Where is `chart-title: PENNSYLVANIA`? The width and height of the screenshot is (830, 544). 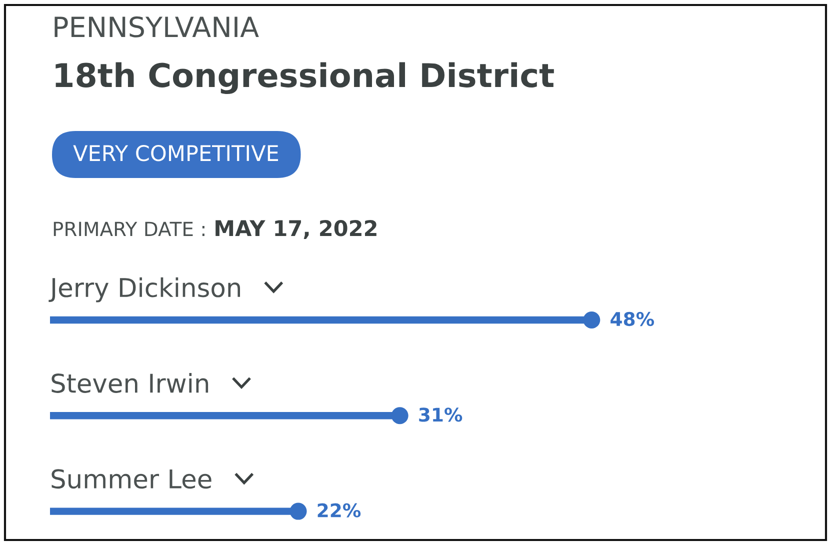
chart-title: PENNSYLVANIA is located at coordinates (156, 27).